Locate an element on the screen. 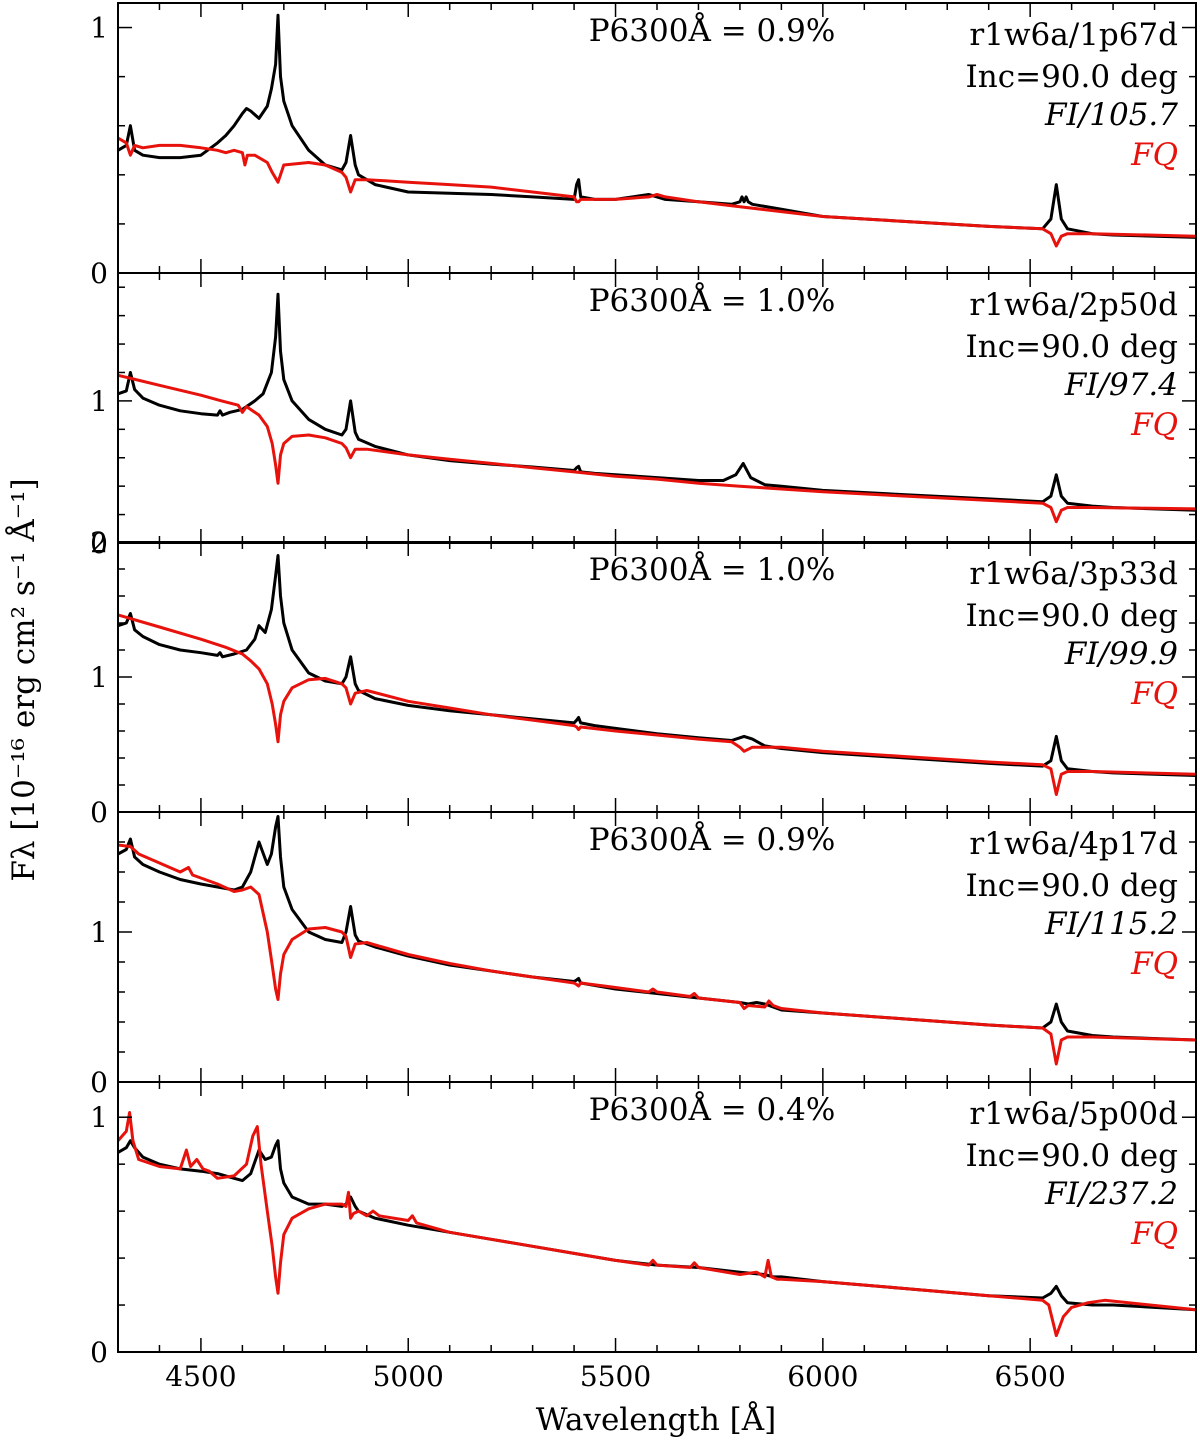  fi-scale-label: FI/115.2 is located at coordinates (1111, 924).